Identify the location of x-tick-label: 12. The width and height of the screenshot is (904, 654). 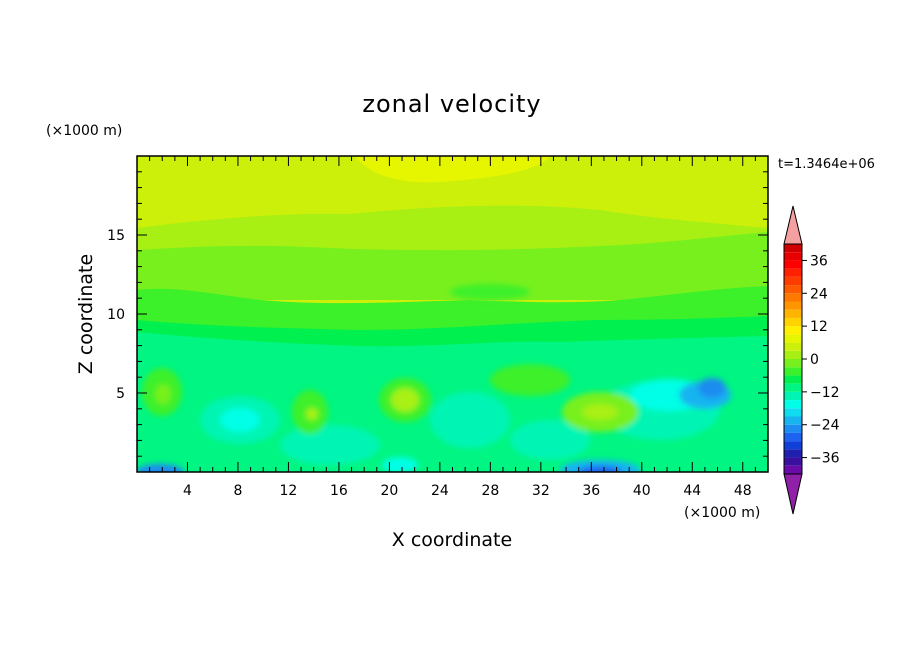
(289, 491).